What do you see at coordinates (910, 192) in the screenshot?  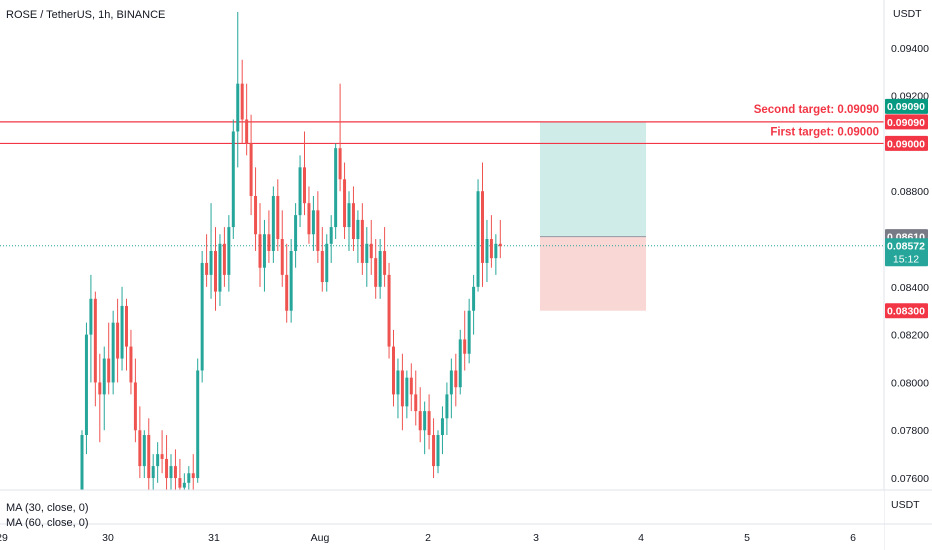 I see `y-tick-label: 0.08800` at bounding box center [910, 192].